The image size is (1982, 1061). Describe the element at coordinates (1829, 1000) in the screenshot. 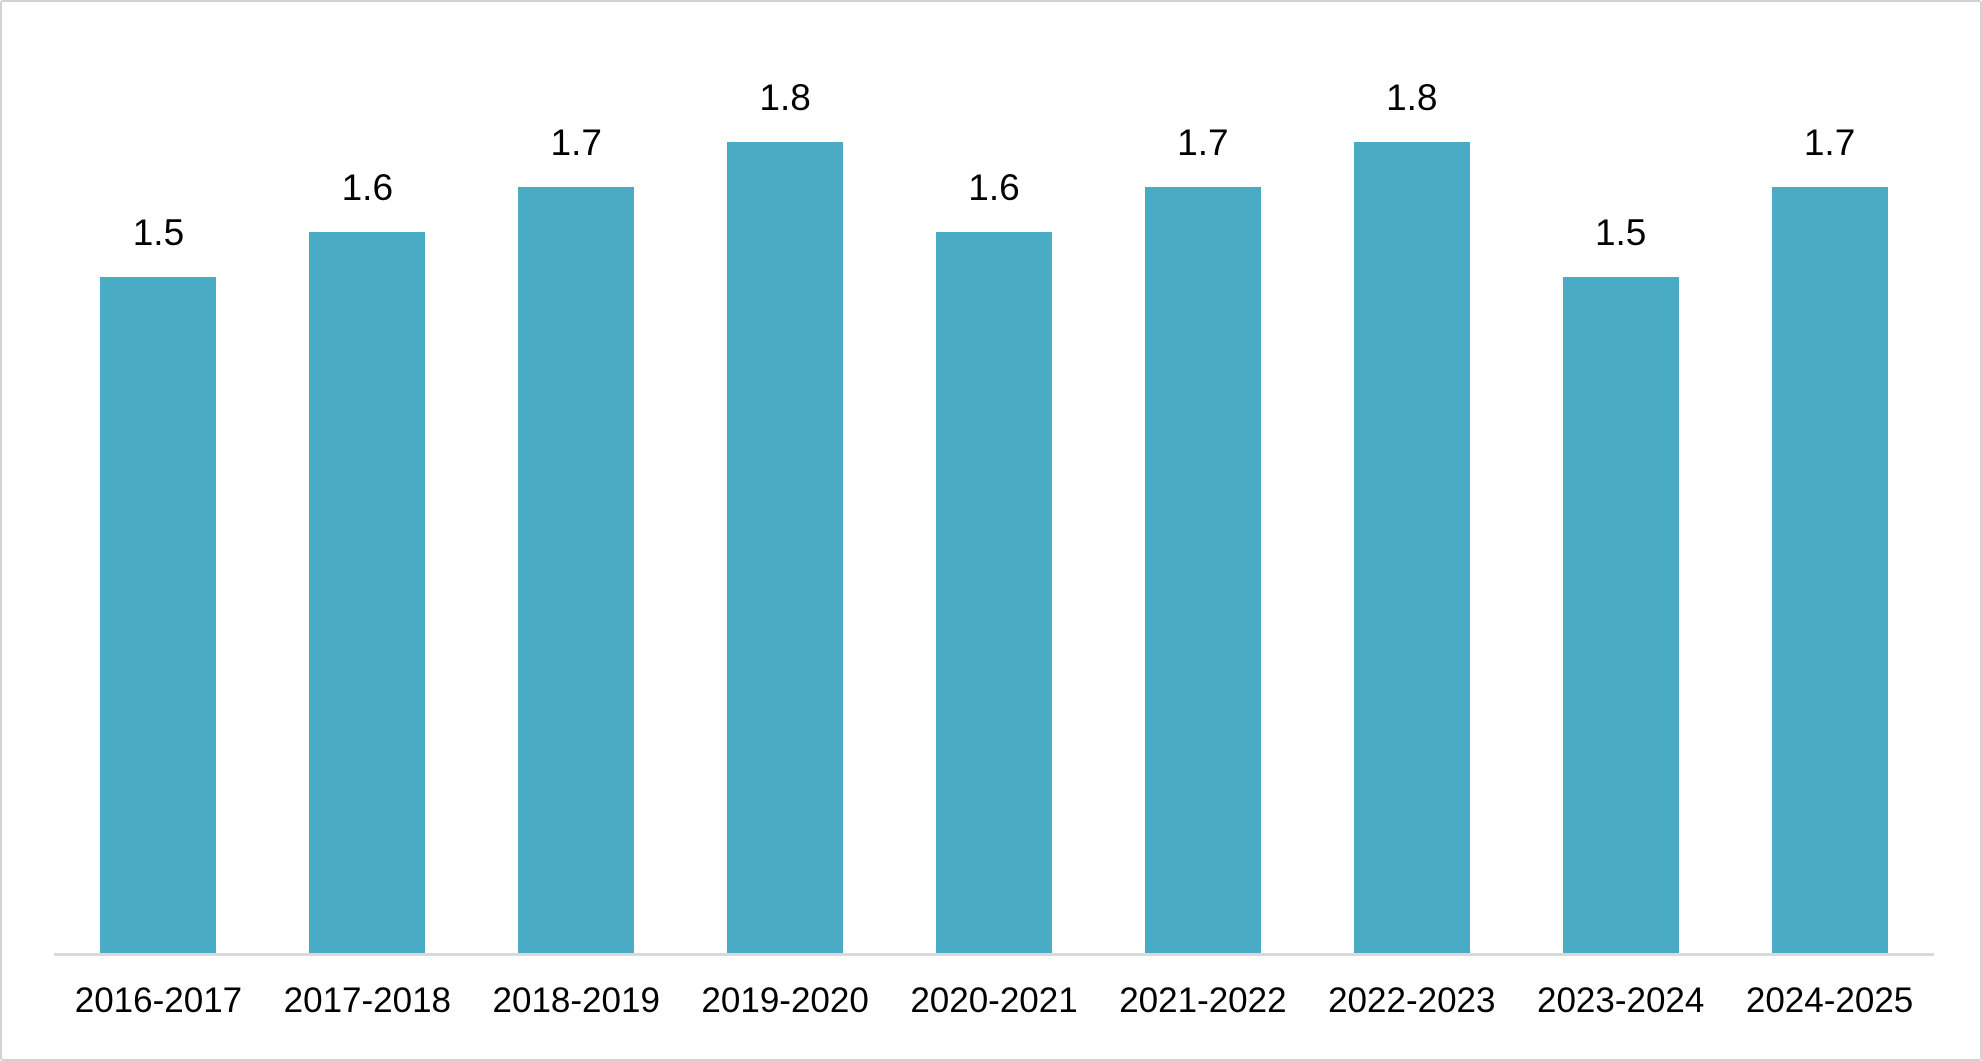

I see `x-axis-label: 2024-2025` at that location.